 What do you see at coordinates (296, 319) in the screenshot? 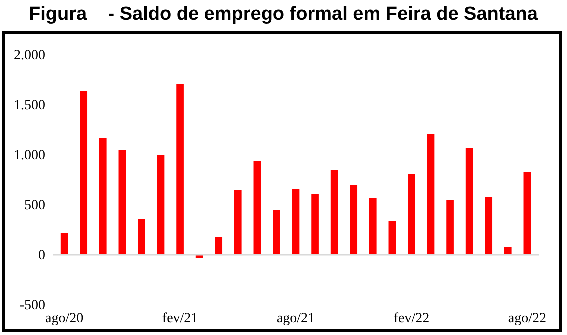
I see `x-tick-label: ago/21` at bounding box center [296, 319].